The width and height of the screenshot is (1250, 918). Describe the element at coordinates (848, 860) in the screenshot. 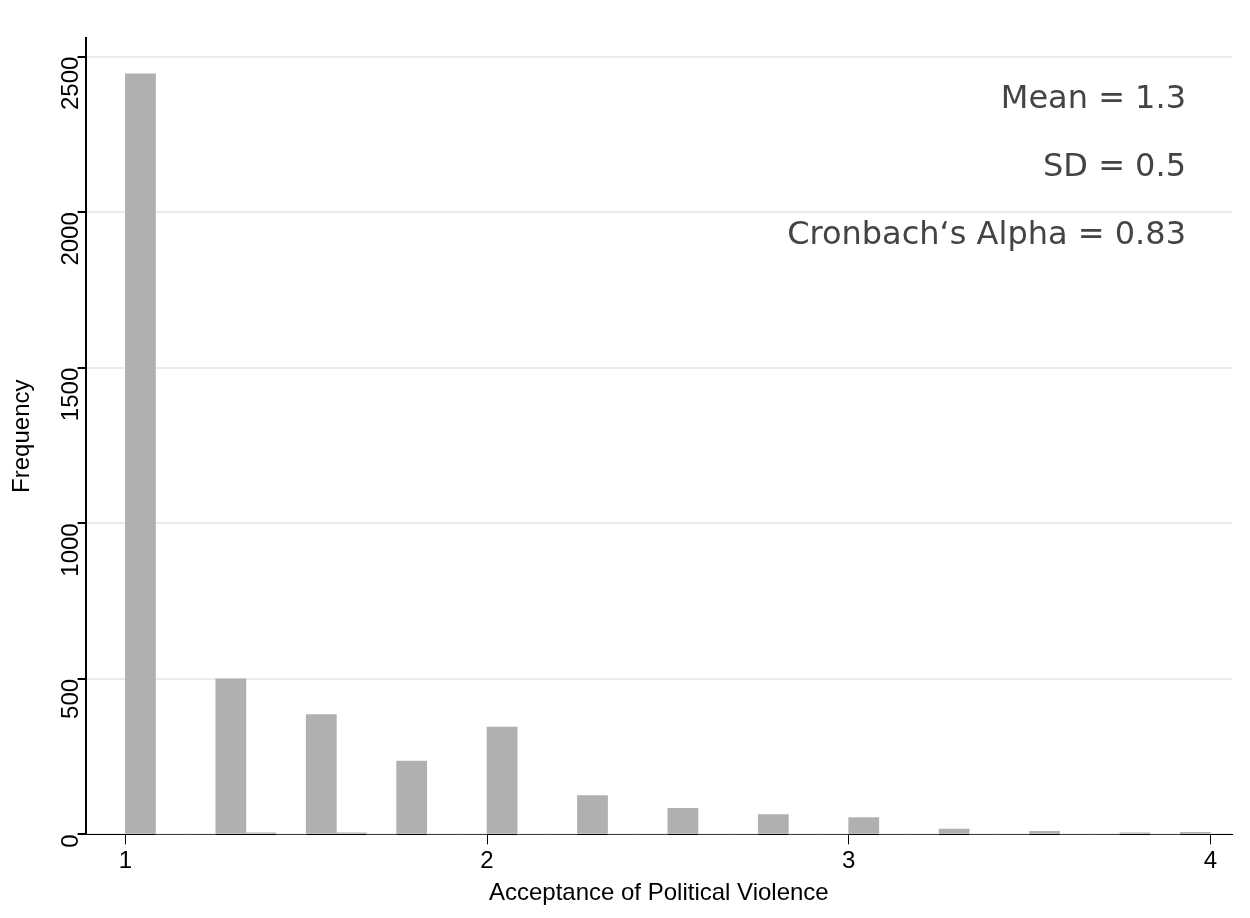

I see `x-tick-label: 3` at that location.